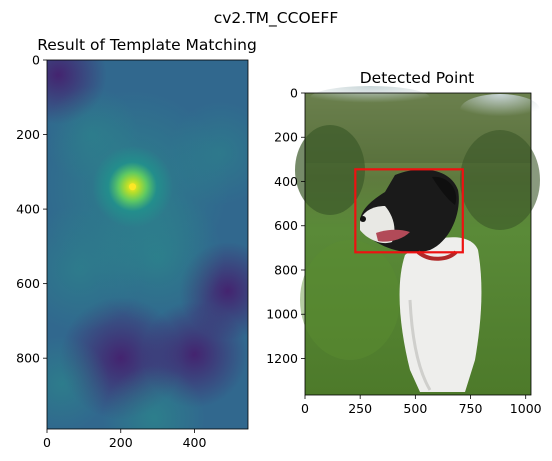  I want to click on figure-suptitle: cv2.TM_CCOEFF, so click(276, 18).